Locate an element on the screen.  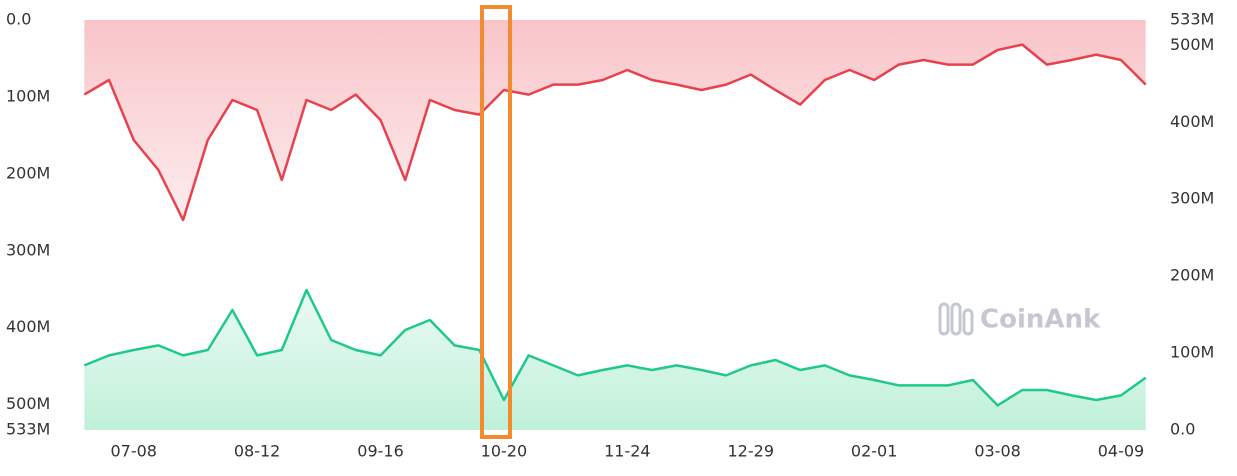
y-tick-label: 533M is located at coordinates (28, 429).